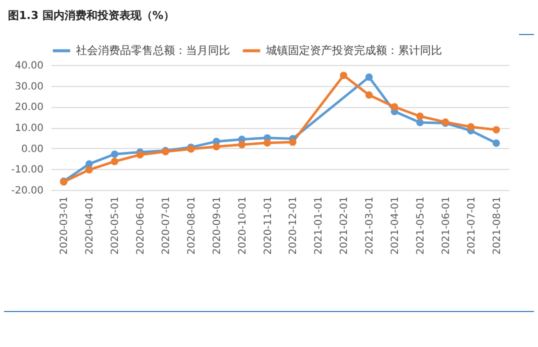  I want to click on y-tick-label: 0.00, so click(32, 149).